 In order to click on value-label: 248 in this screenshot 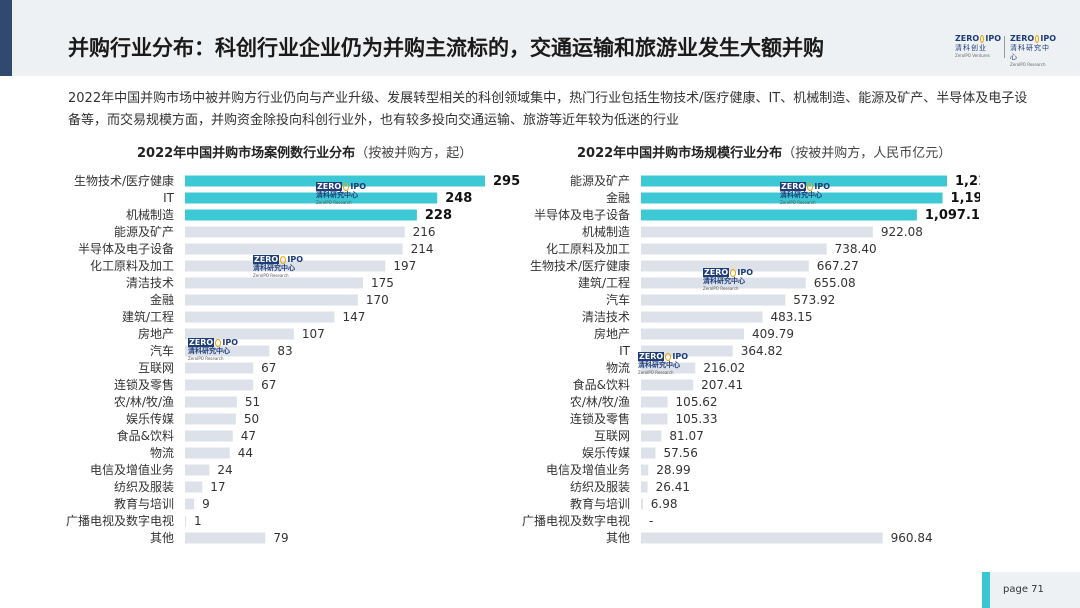, I will do `click(458, 198)`.